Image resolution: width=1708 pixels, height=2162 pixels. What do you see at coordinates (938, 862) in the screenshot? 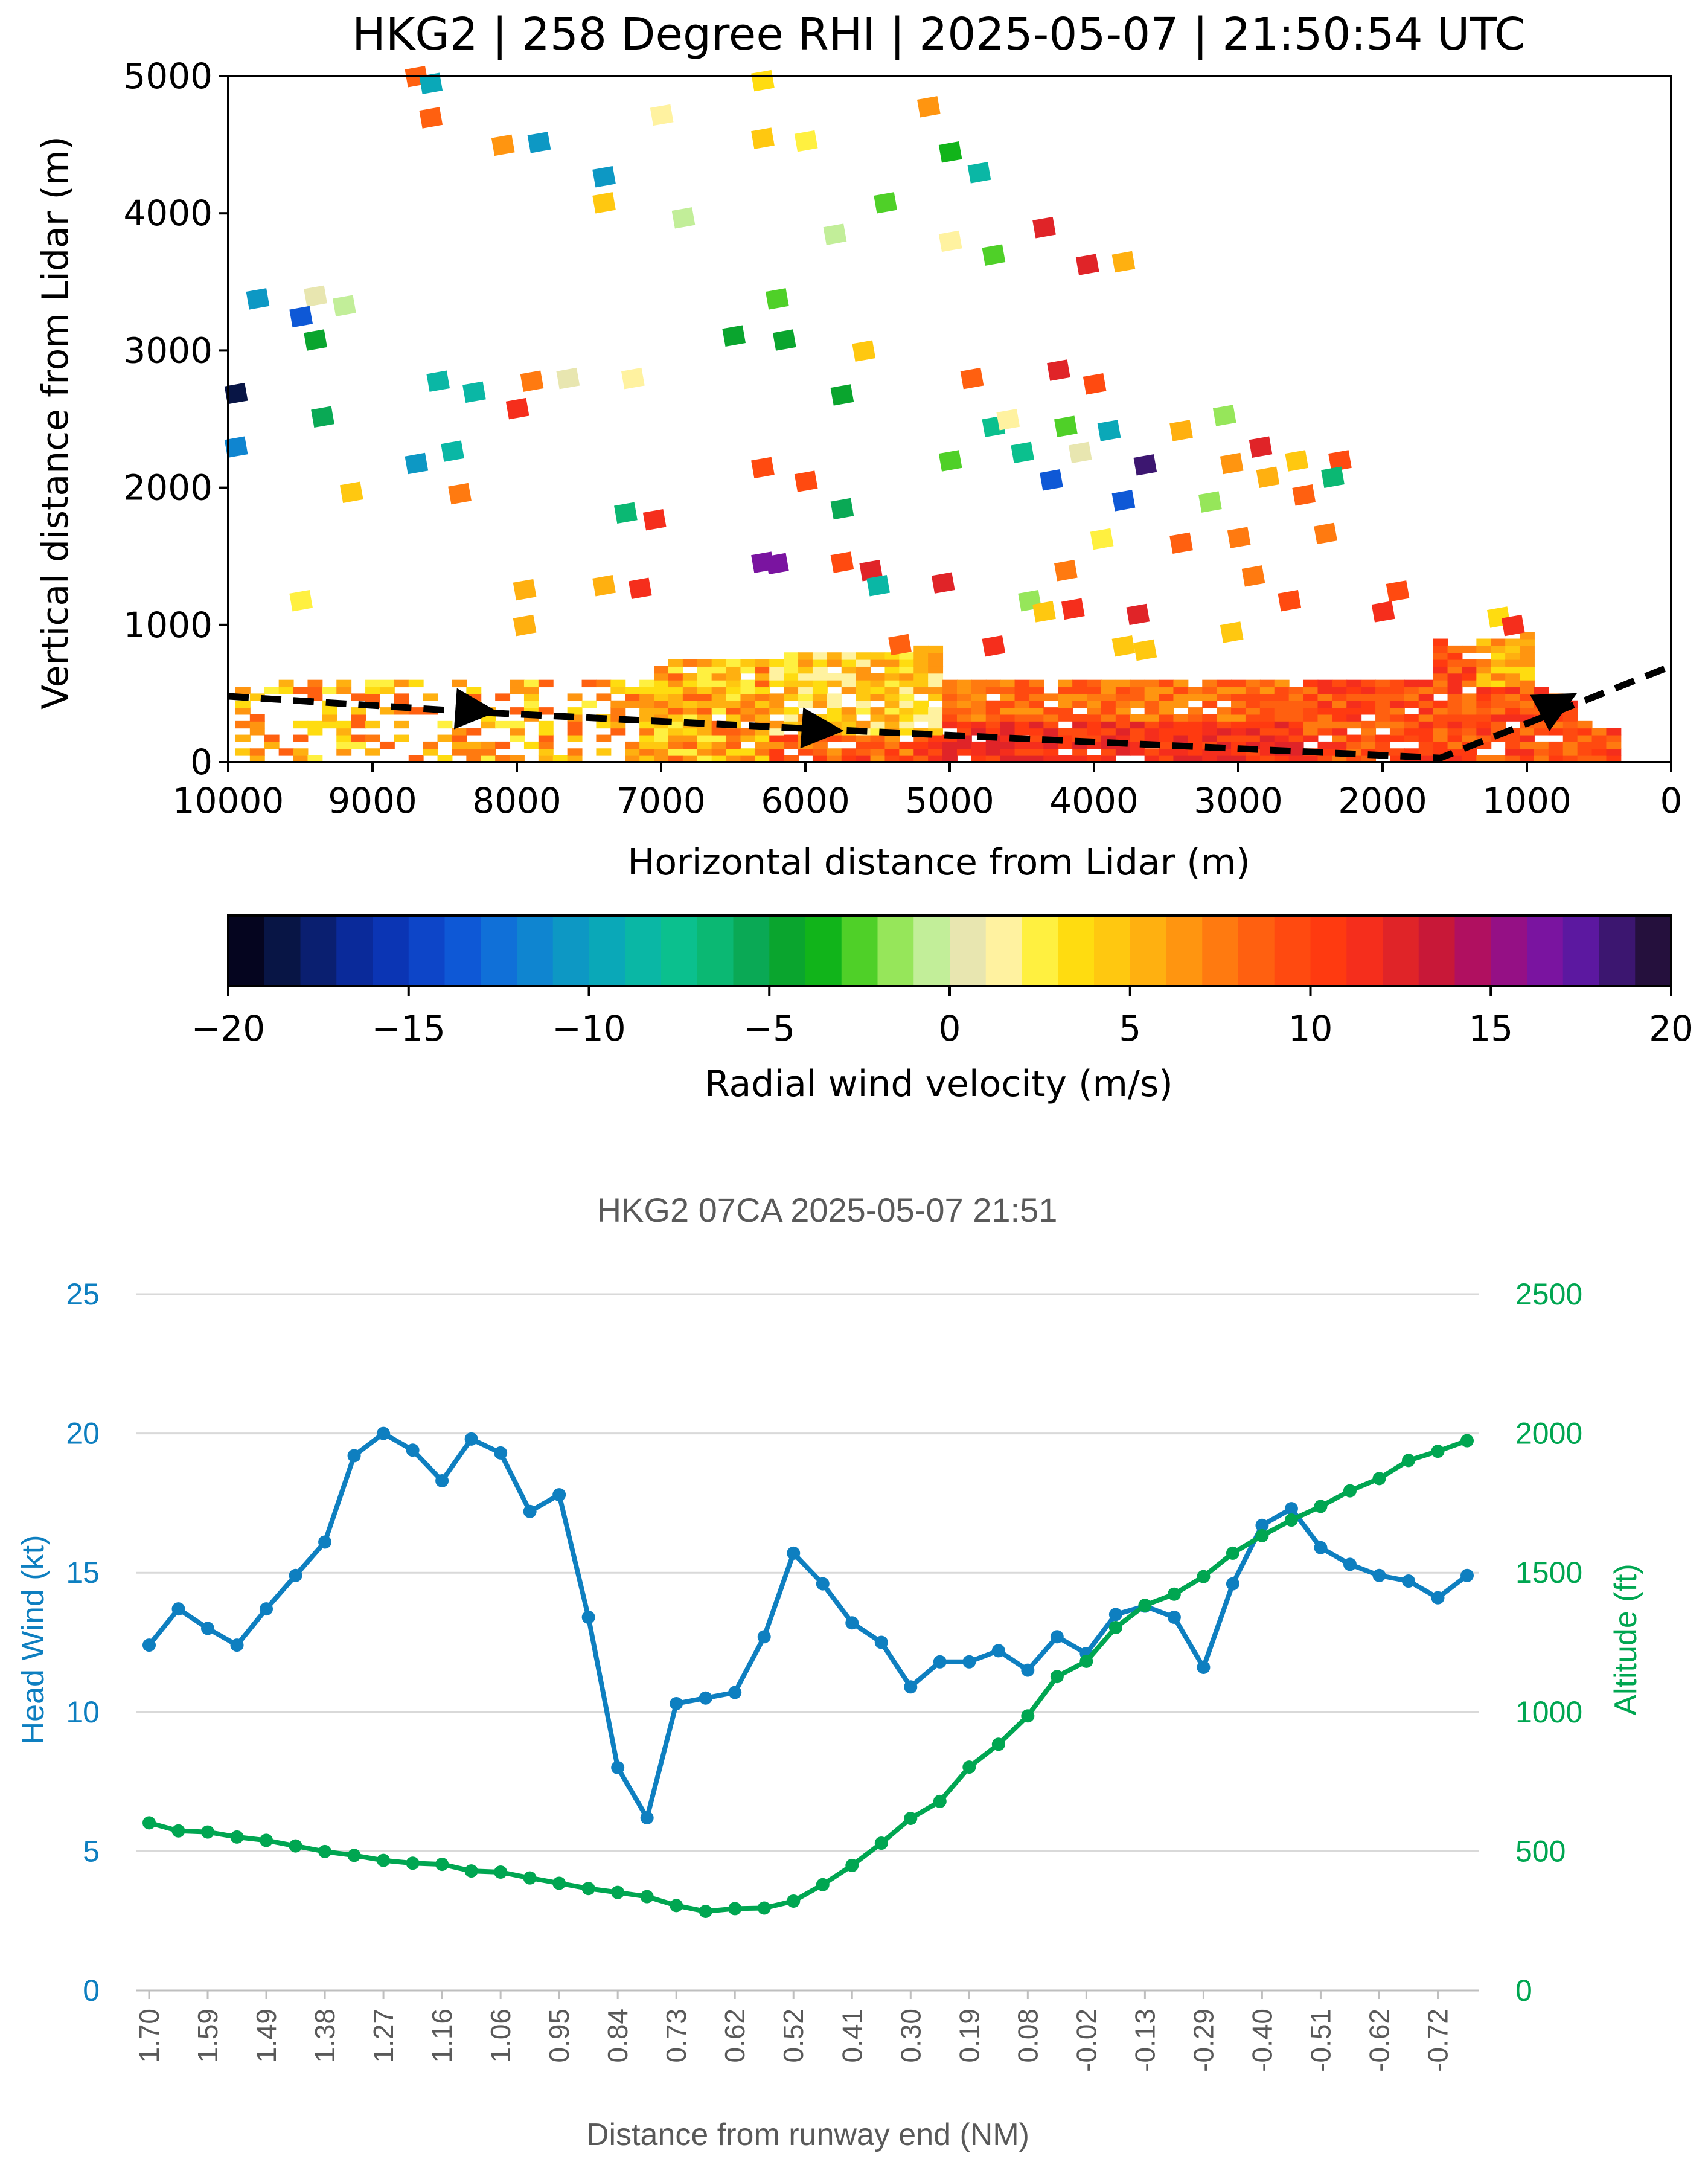
I see `rhi-x-axis-label: Horizontal distance from Lidar (m)` at bounding box center [938, 862].